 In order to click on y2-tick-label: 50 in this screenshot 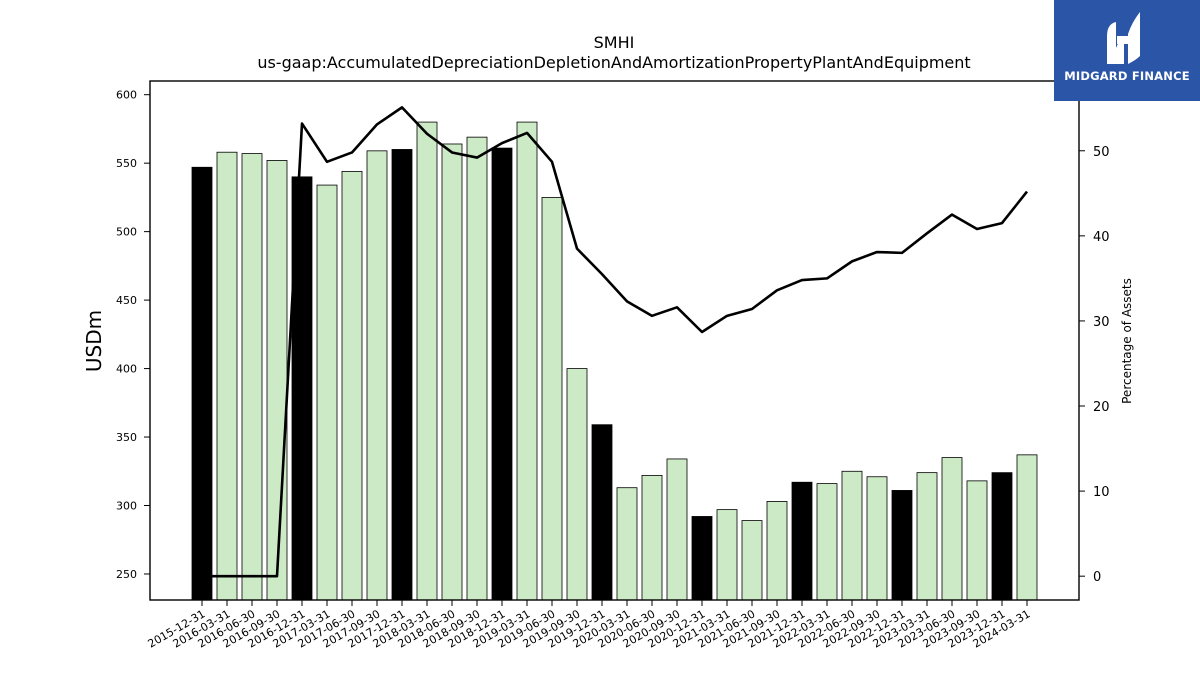, I will do `click(1101, 152)`.